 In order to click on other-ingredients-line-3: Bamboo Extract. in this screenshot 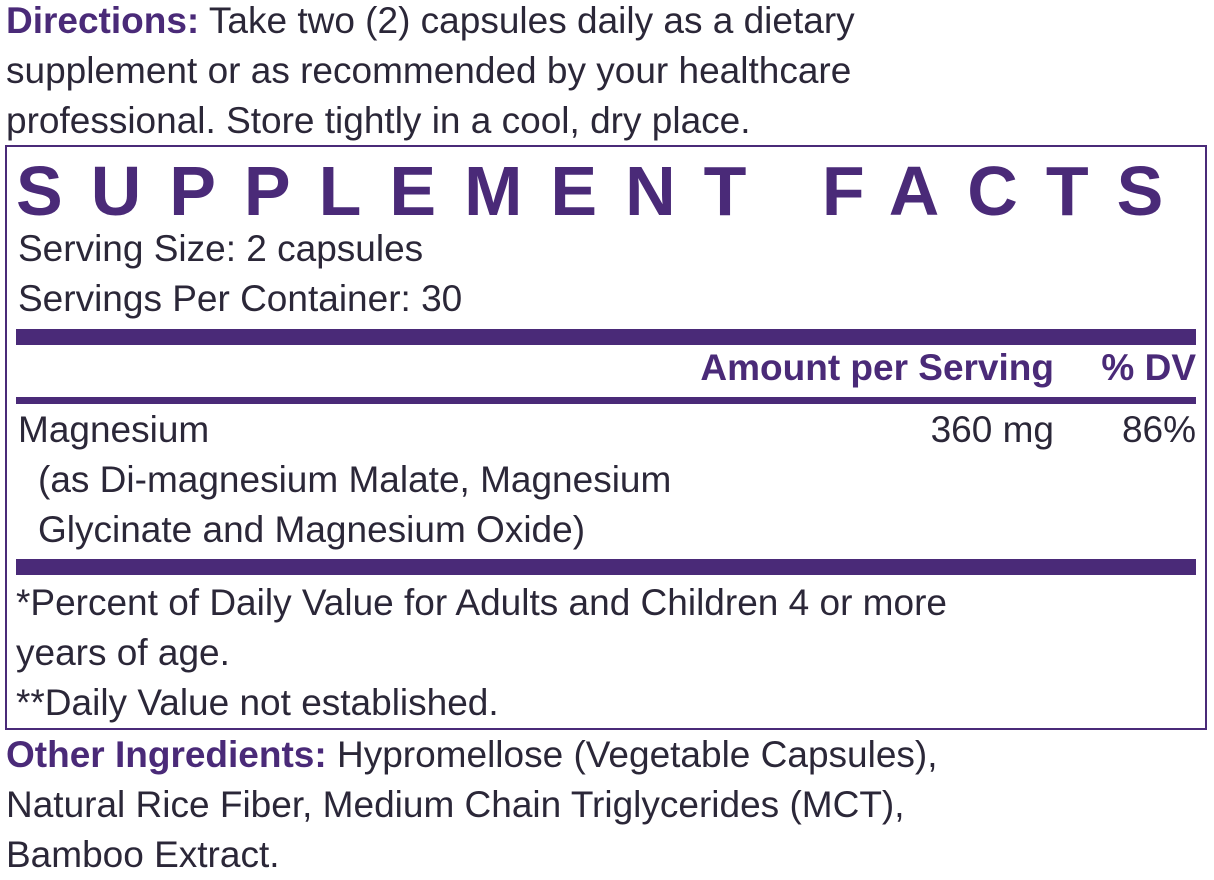, I will do `click(143, 854)`.